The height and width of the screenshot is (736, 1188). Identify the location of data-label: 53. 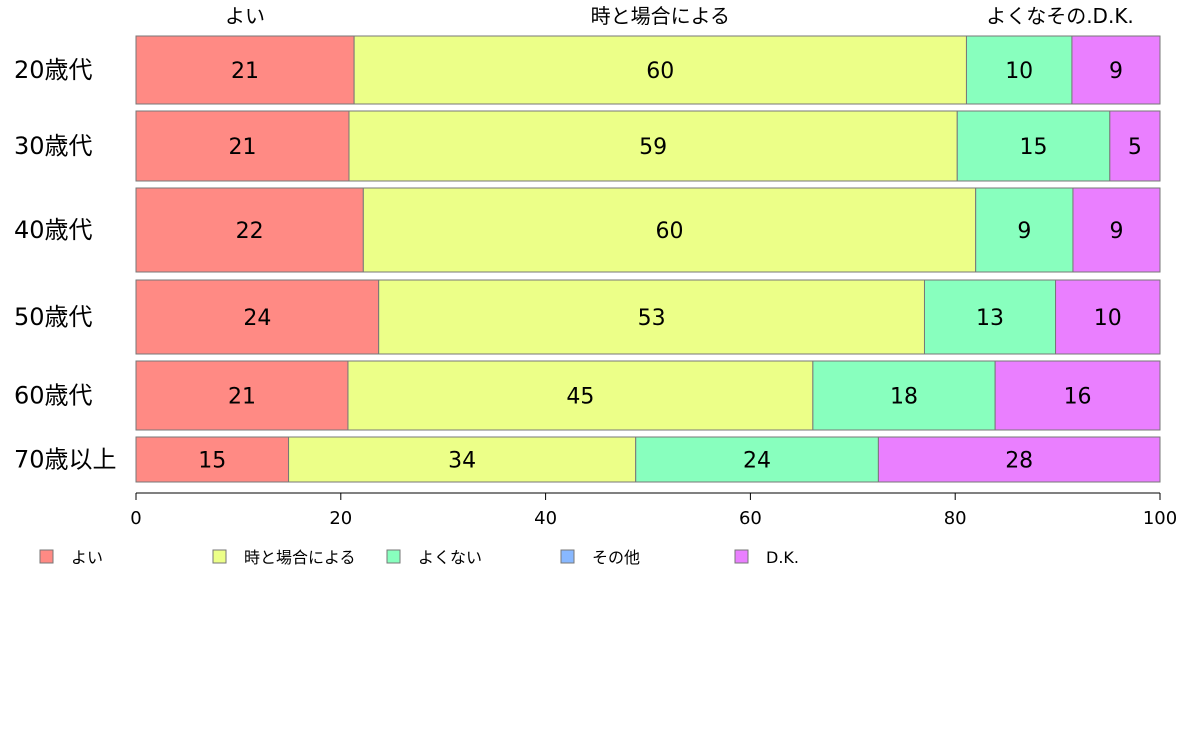
(652, 318).